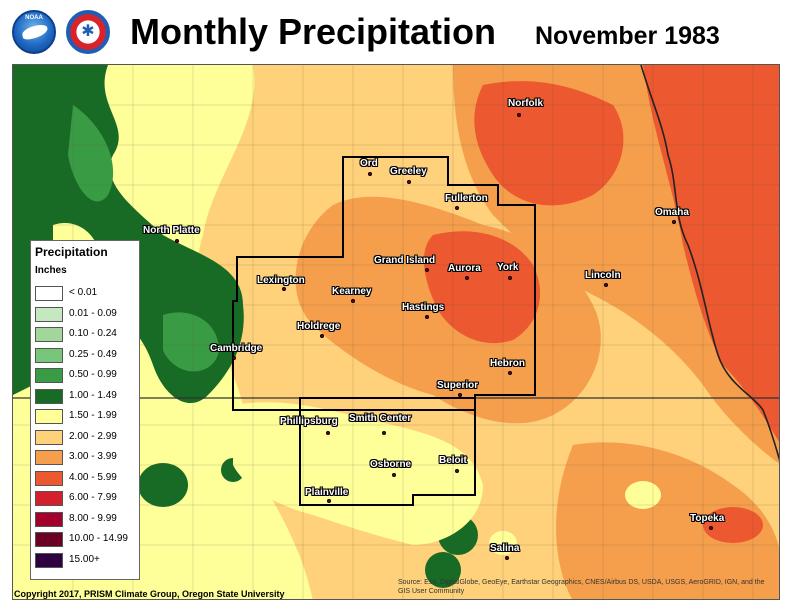 Image resolution: width=792 pixels, height=612 pixels. What do you see at coordinates (93, 456) in the screenshot?
I see `legend-label: 3.00 - 3.99` at bounding box center [93, 456].